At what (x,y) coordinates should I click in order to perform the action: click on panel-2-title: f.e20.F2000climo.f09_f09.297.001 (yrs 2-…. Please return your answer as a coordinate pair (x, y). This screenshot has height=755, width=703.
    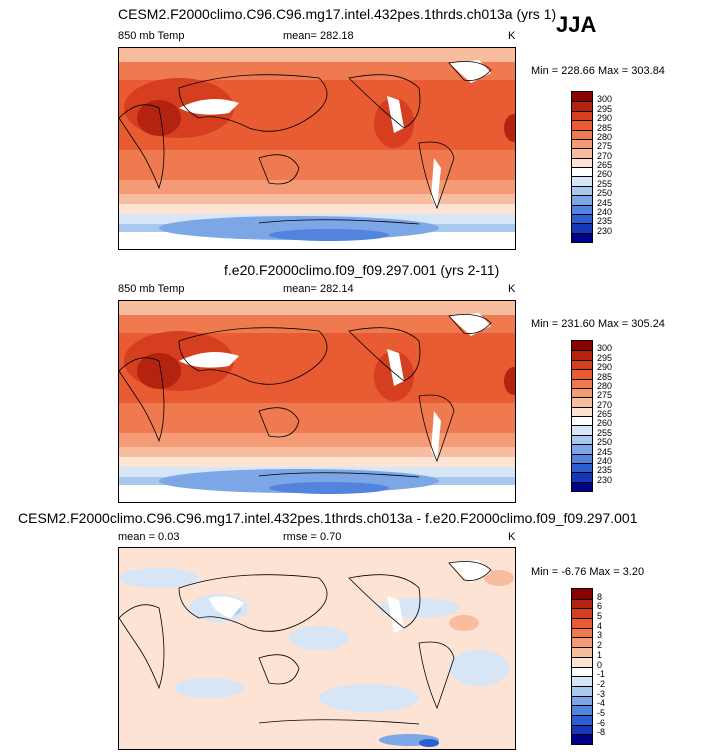
    Looking at the image, I should click on (362, 270).